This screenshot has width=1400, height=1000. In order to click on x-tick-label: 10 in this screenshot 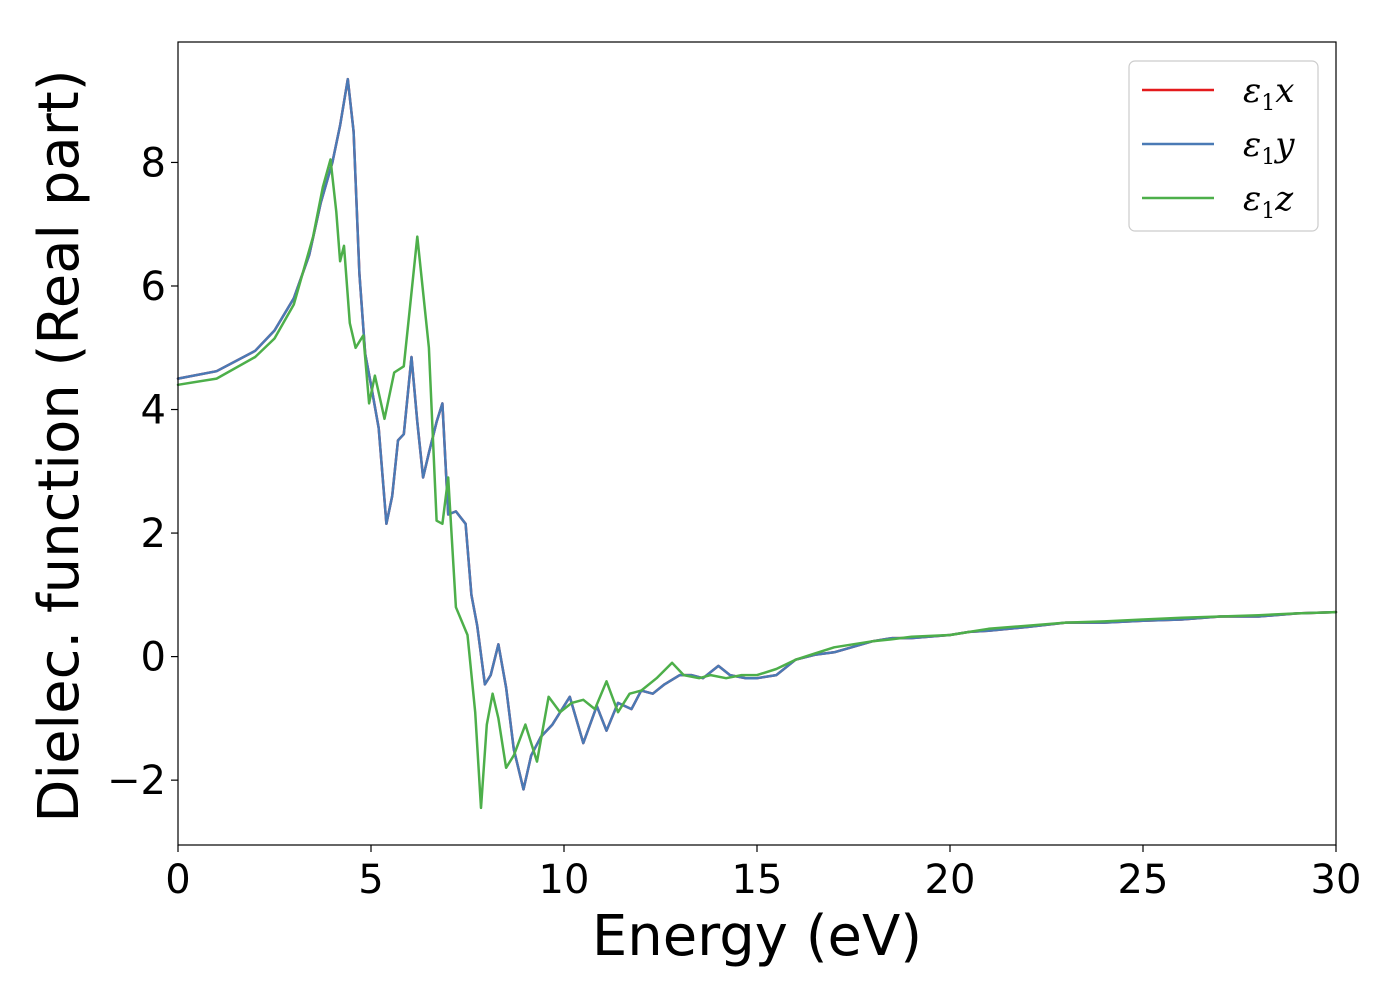, I will do `click(564, 880)`.